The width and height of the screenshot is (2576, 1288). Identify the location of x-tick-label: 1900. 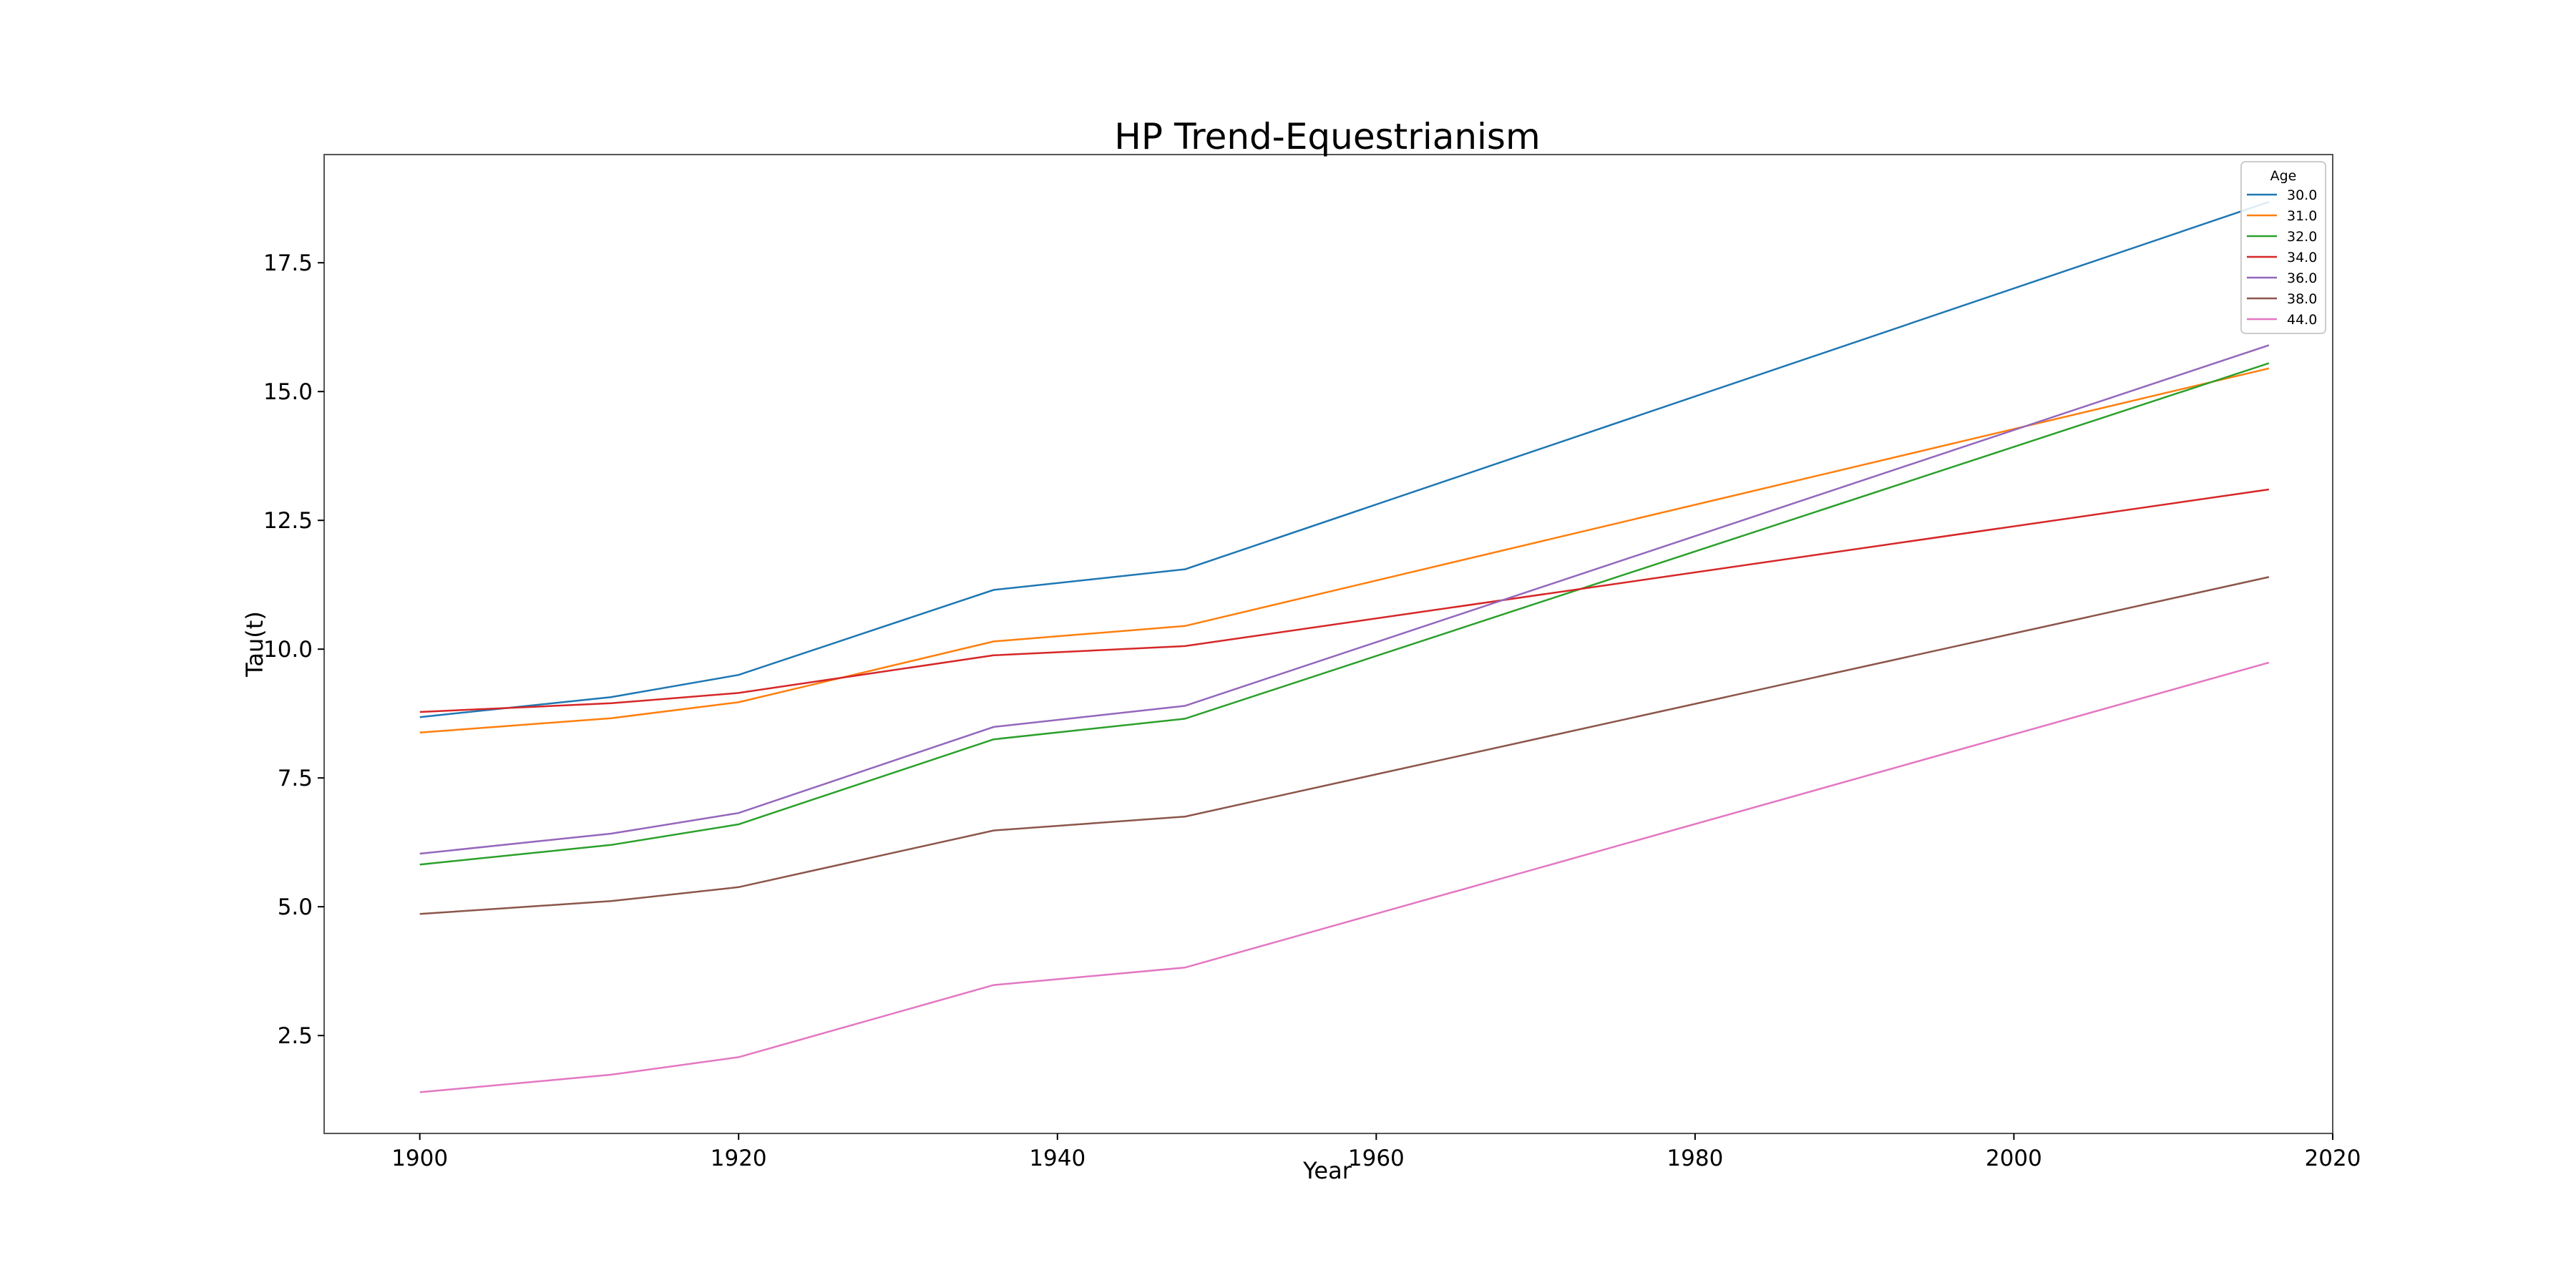
(419, 1158).